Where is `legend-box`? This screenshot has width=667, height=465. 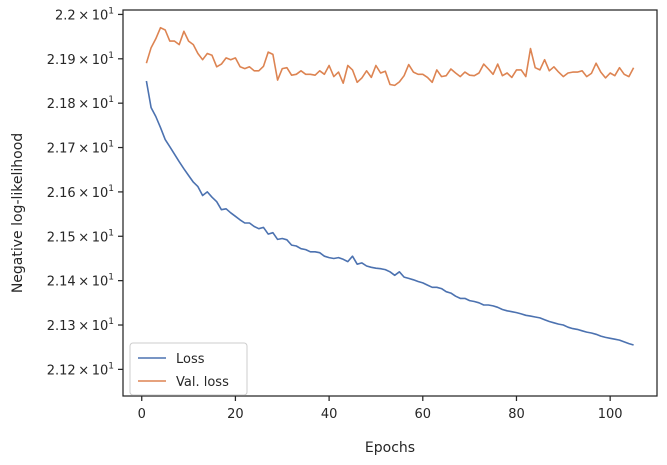
legend-box is located at coordinates (188, 369).